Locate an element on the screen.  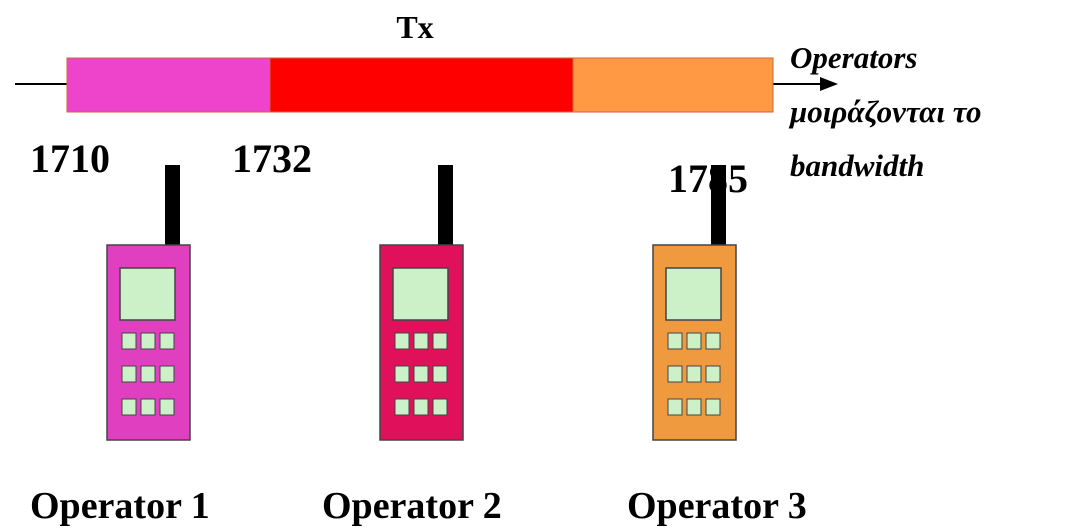
axis-arrow is located at coordinates (829, 84).